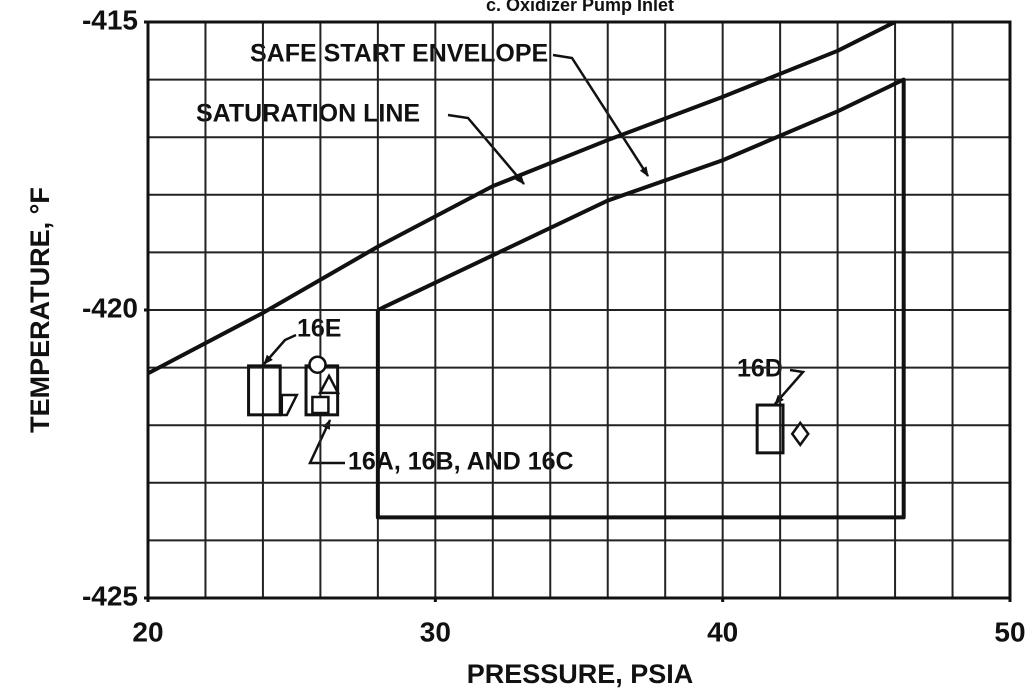 Image resolution: width=1031 pixels, height=699 pixels. I want to click on y-tick-label: -425, so click(110, 595).